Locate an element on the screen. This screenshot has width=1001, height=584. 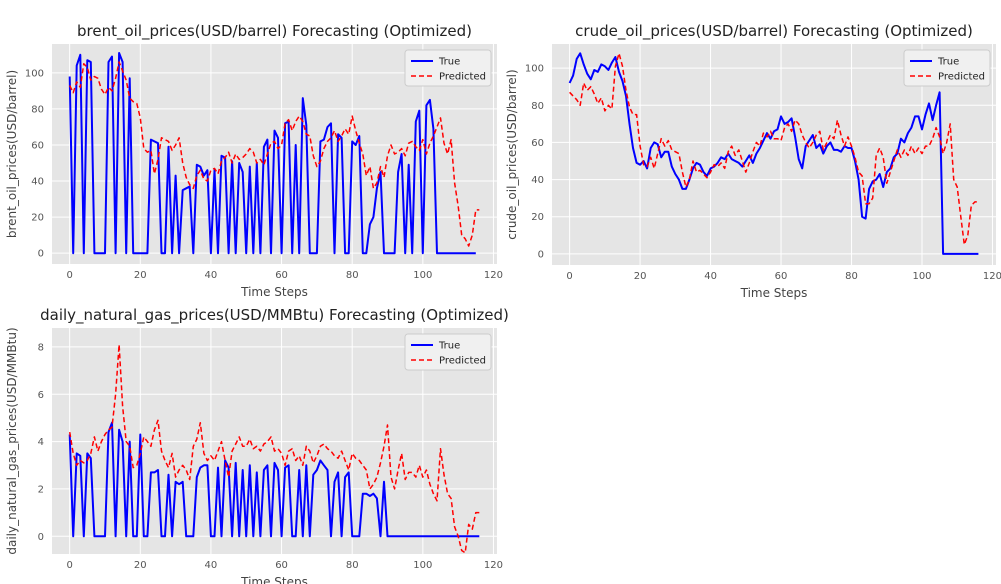
y-tick-label: 4 is located at coordinates (41, 442).